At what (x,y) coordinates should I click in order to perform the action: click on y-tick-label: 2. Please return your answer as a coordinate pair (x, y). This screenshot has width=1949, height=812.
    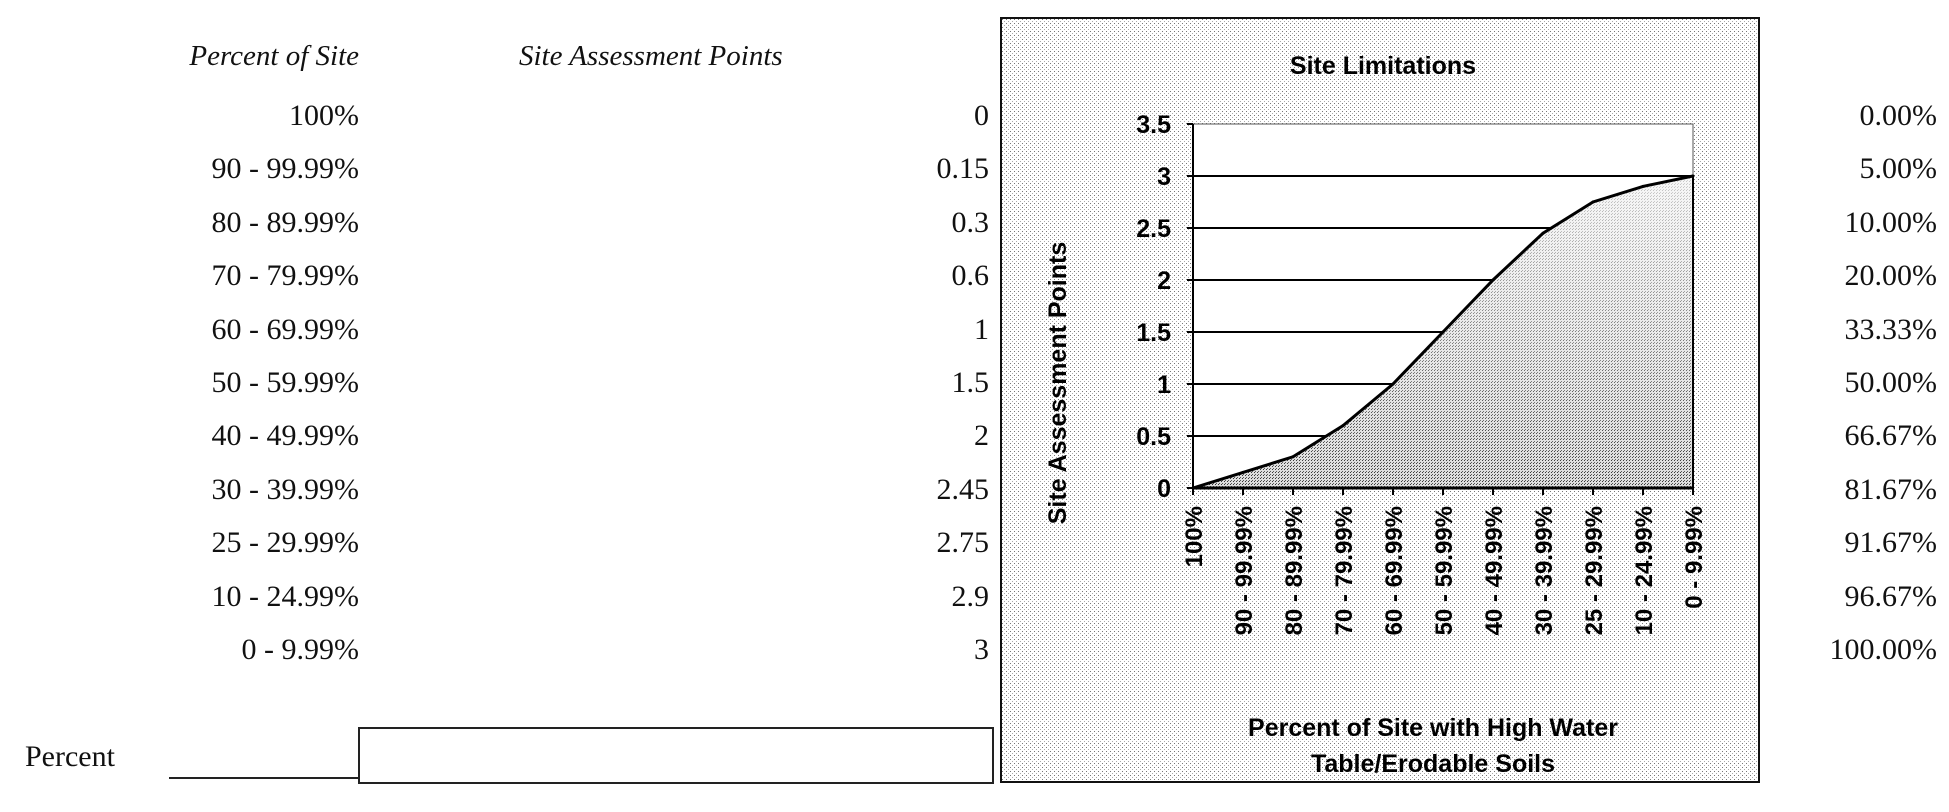
    Looking at the image, I should click on (1164, 281).